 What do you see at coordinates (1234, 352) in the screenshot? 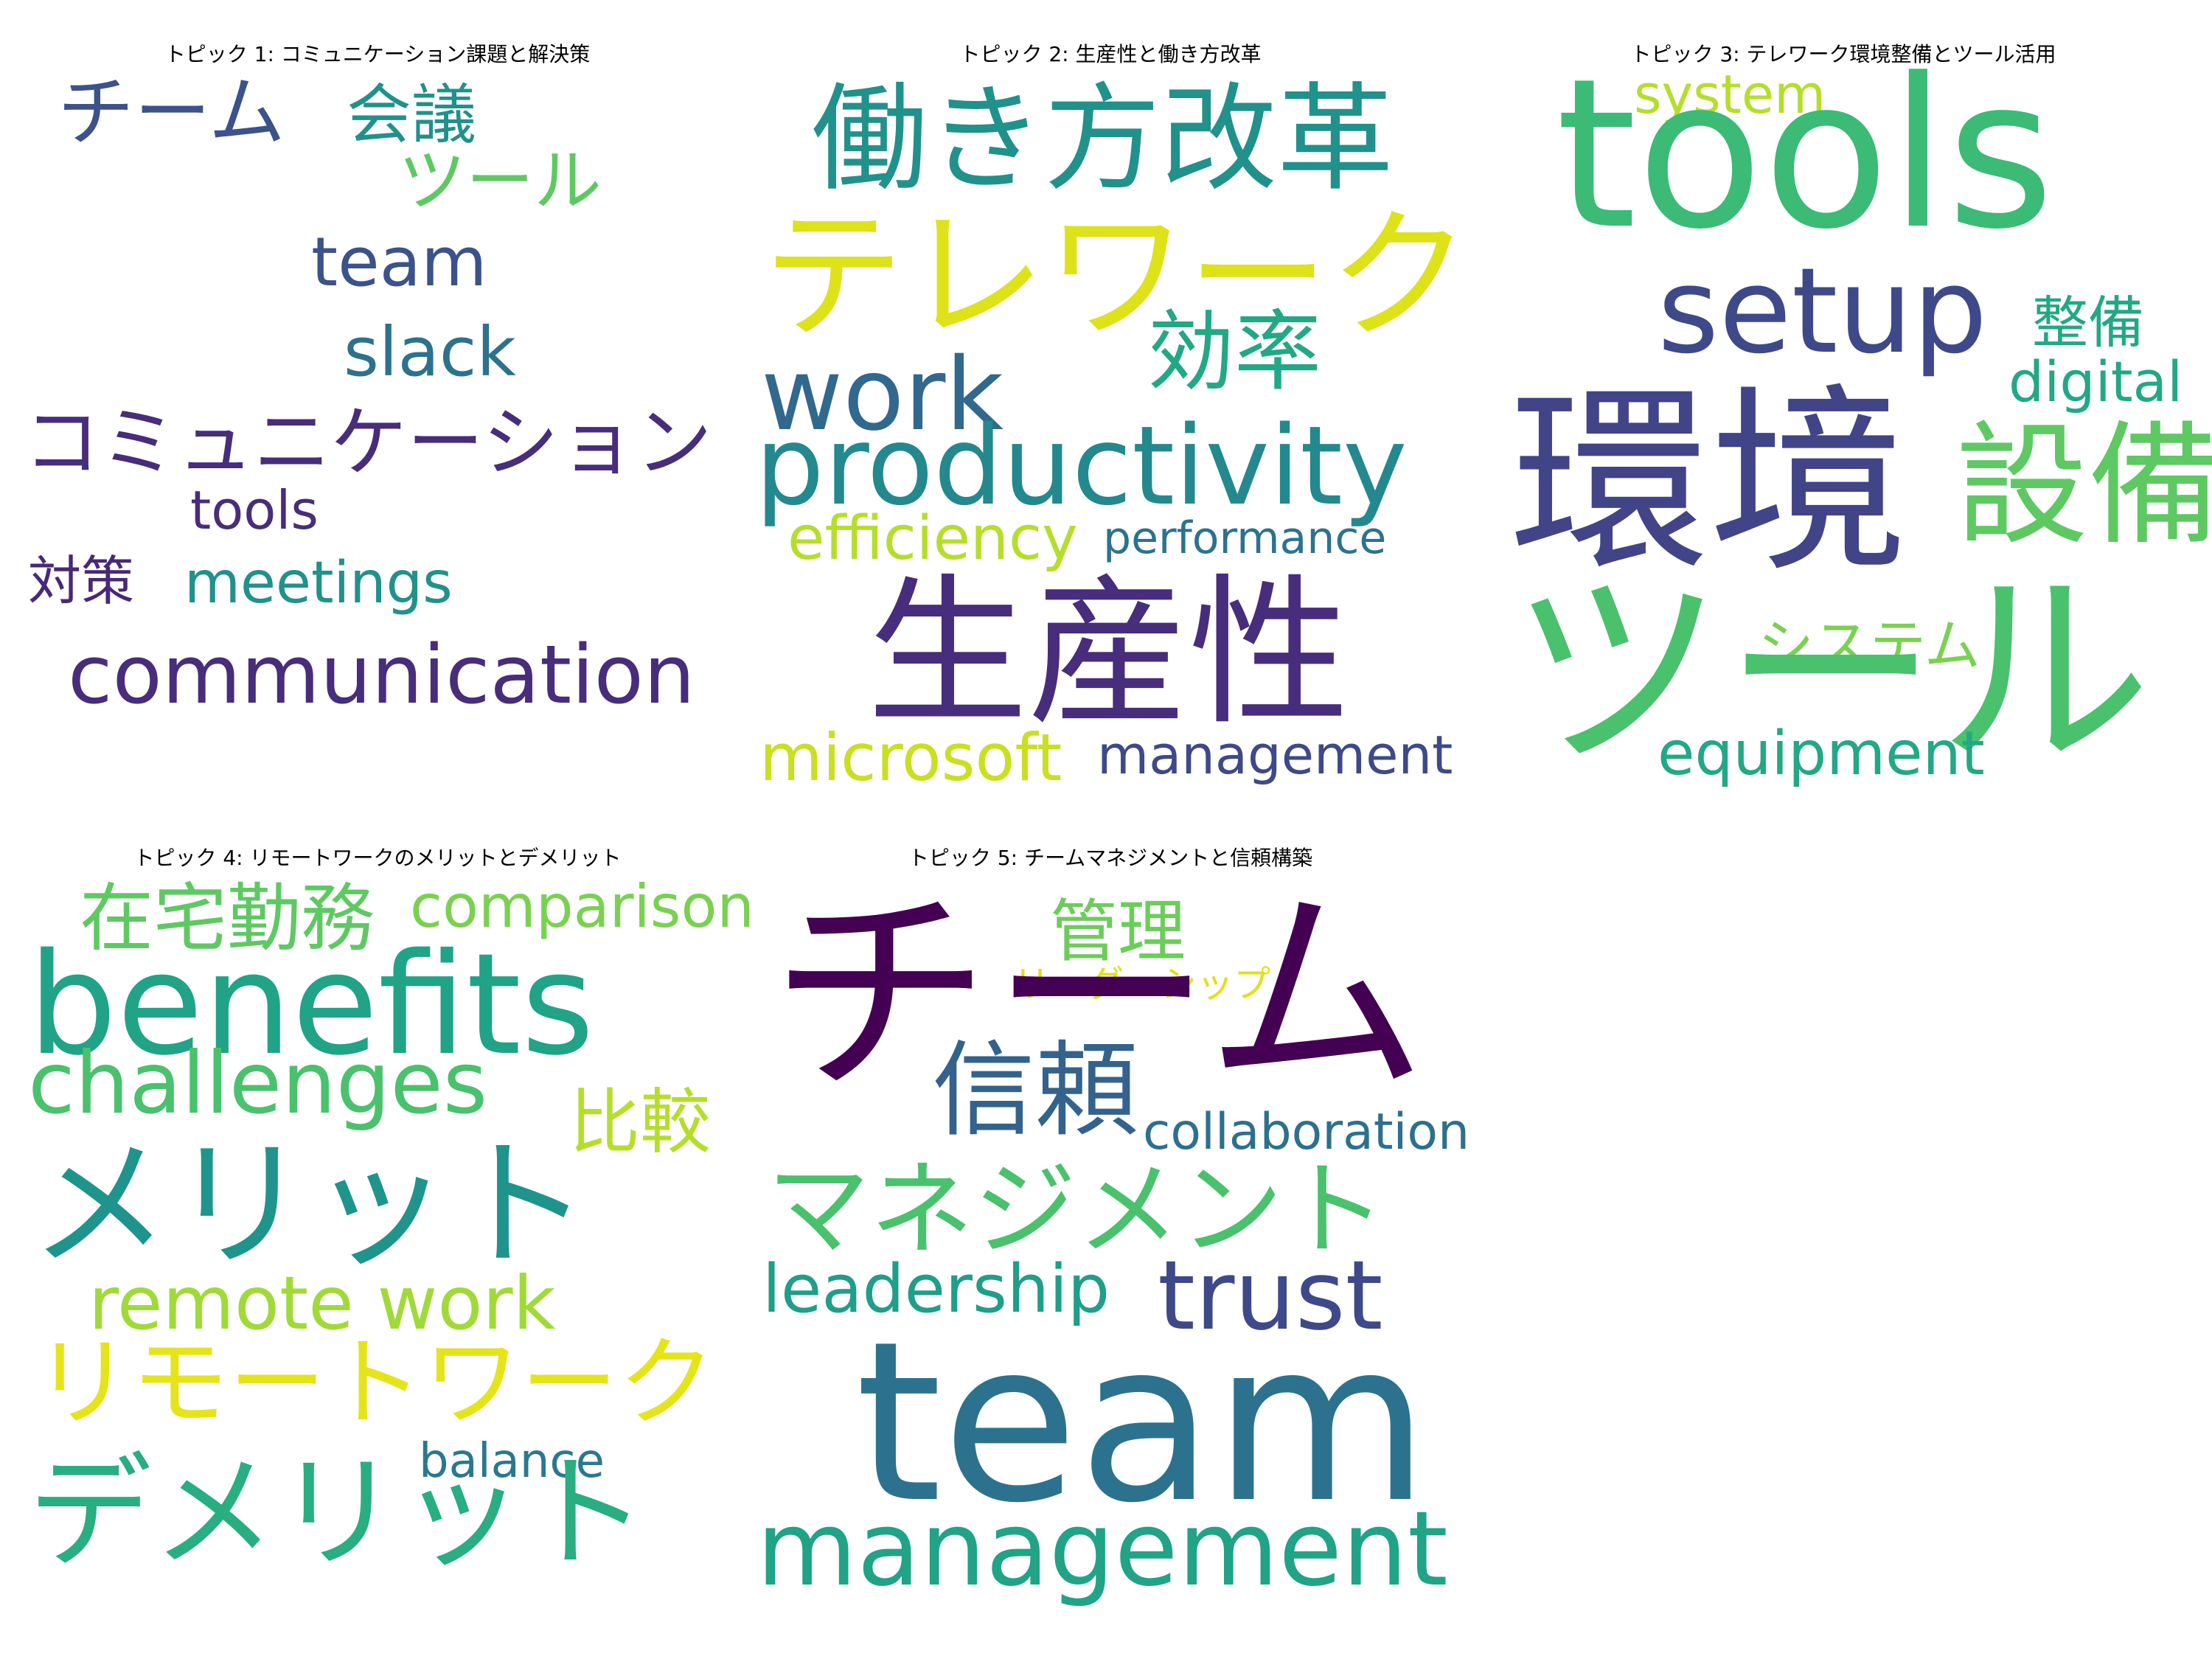
I see `word: 効率` at bounding box center [1234, 352].